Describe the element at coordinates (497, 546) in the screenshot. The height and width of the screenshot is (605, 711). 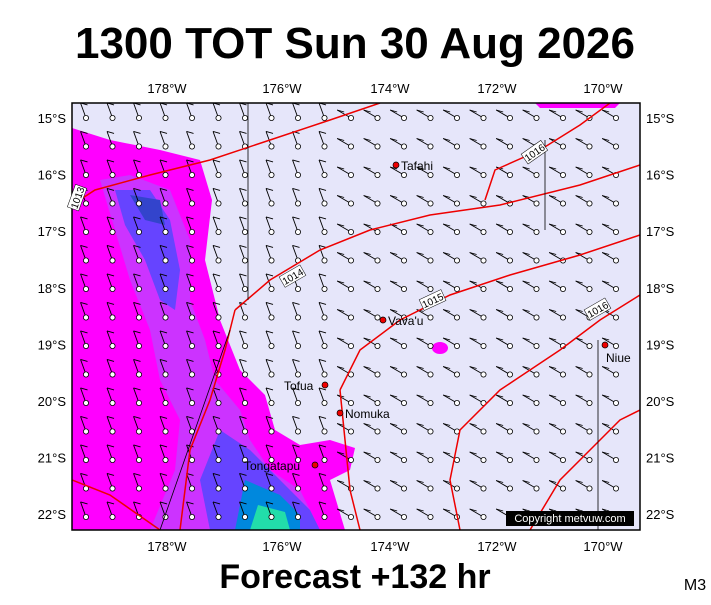
I see `lon-label: 172°W` at that location.